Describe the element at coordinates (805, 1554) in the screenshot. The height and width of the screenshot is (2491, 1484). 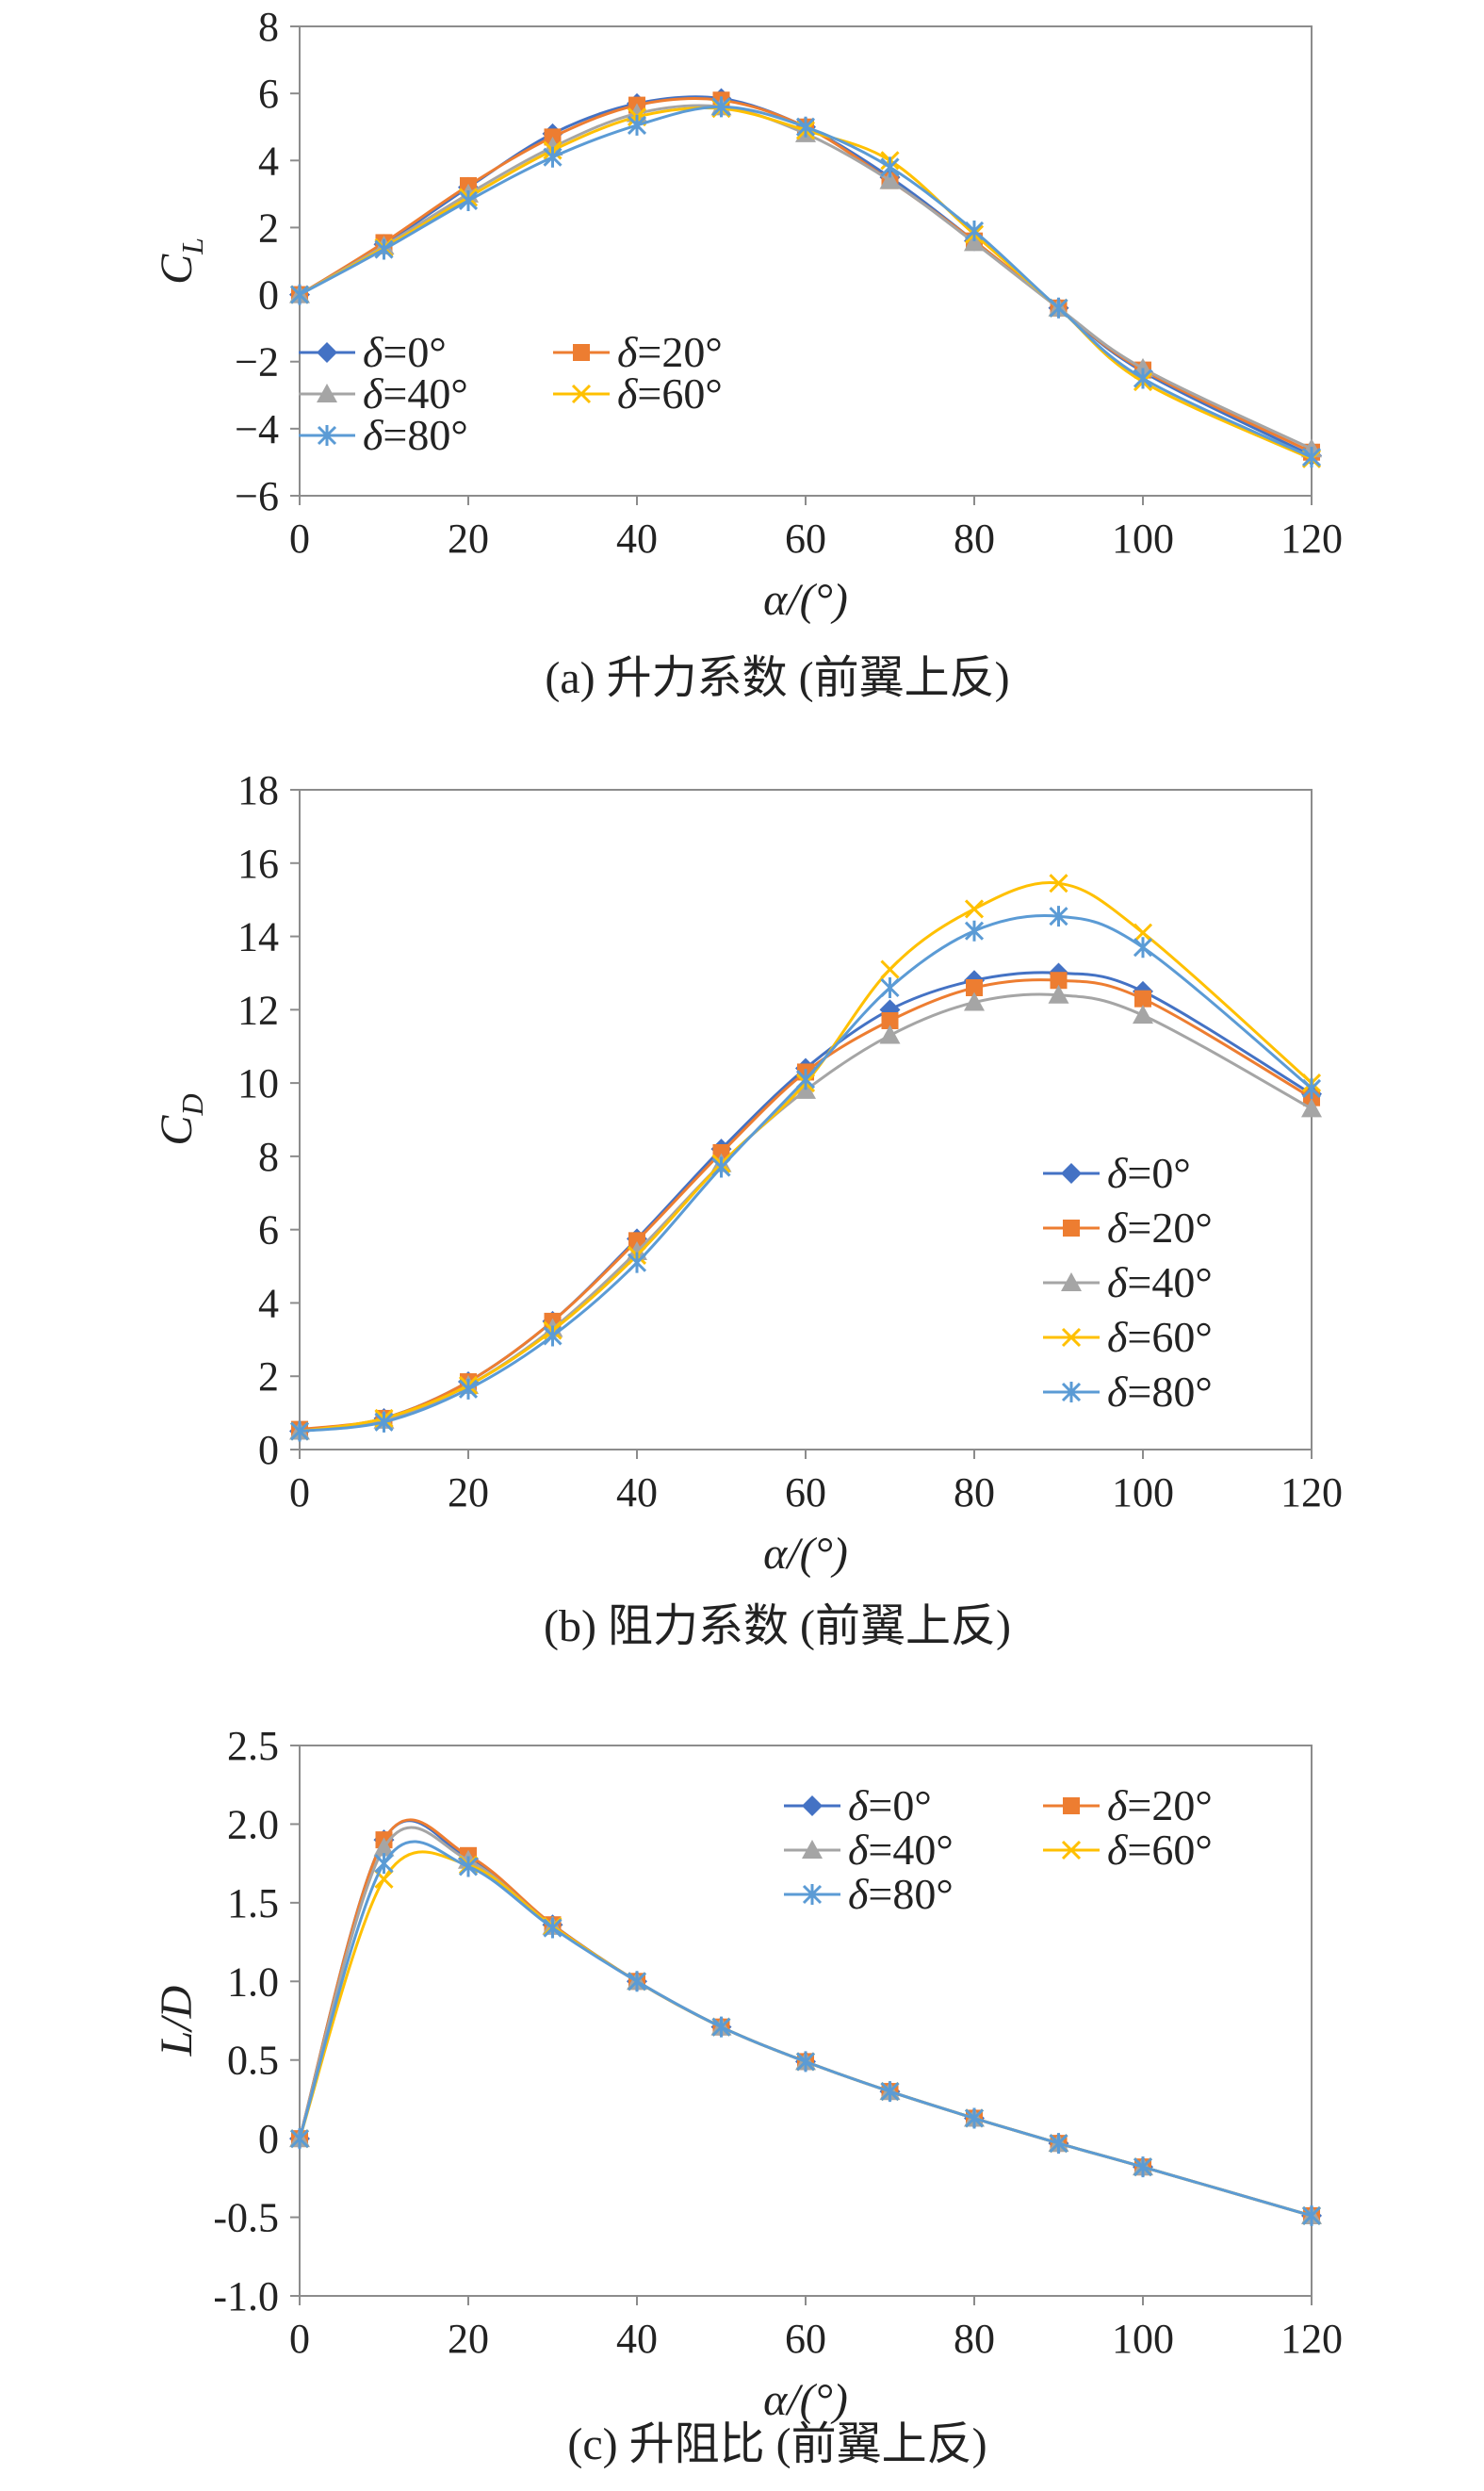
I see `x-axis-label: α/(°)` at that location.